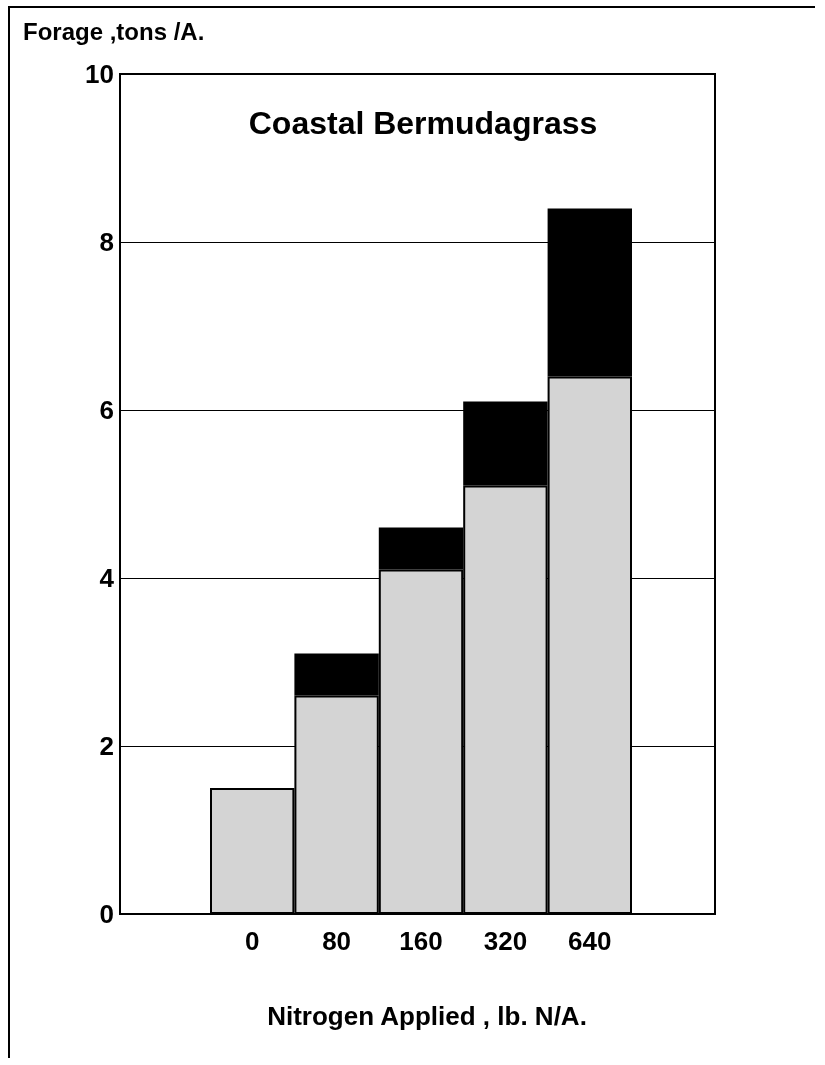  I want to click on y-tick-label: 8, so click(106, 242).